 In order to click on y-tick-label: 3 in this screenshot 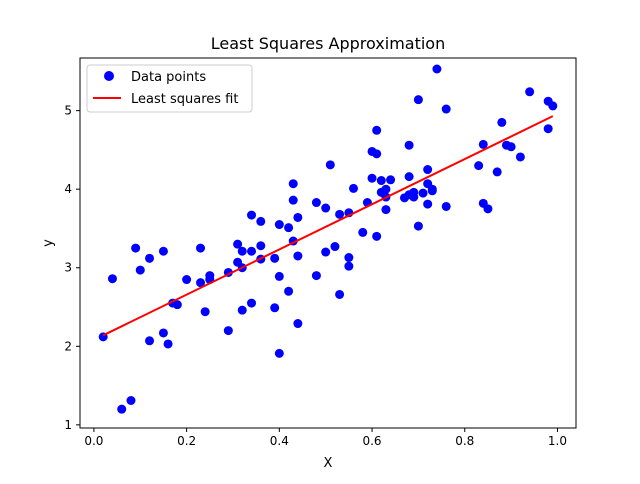, I will do `click(68, 268)`.